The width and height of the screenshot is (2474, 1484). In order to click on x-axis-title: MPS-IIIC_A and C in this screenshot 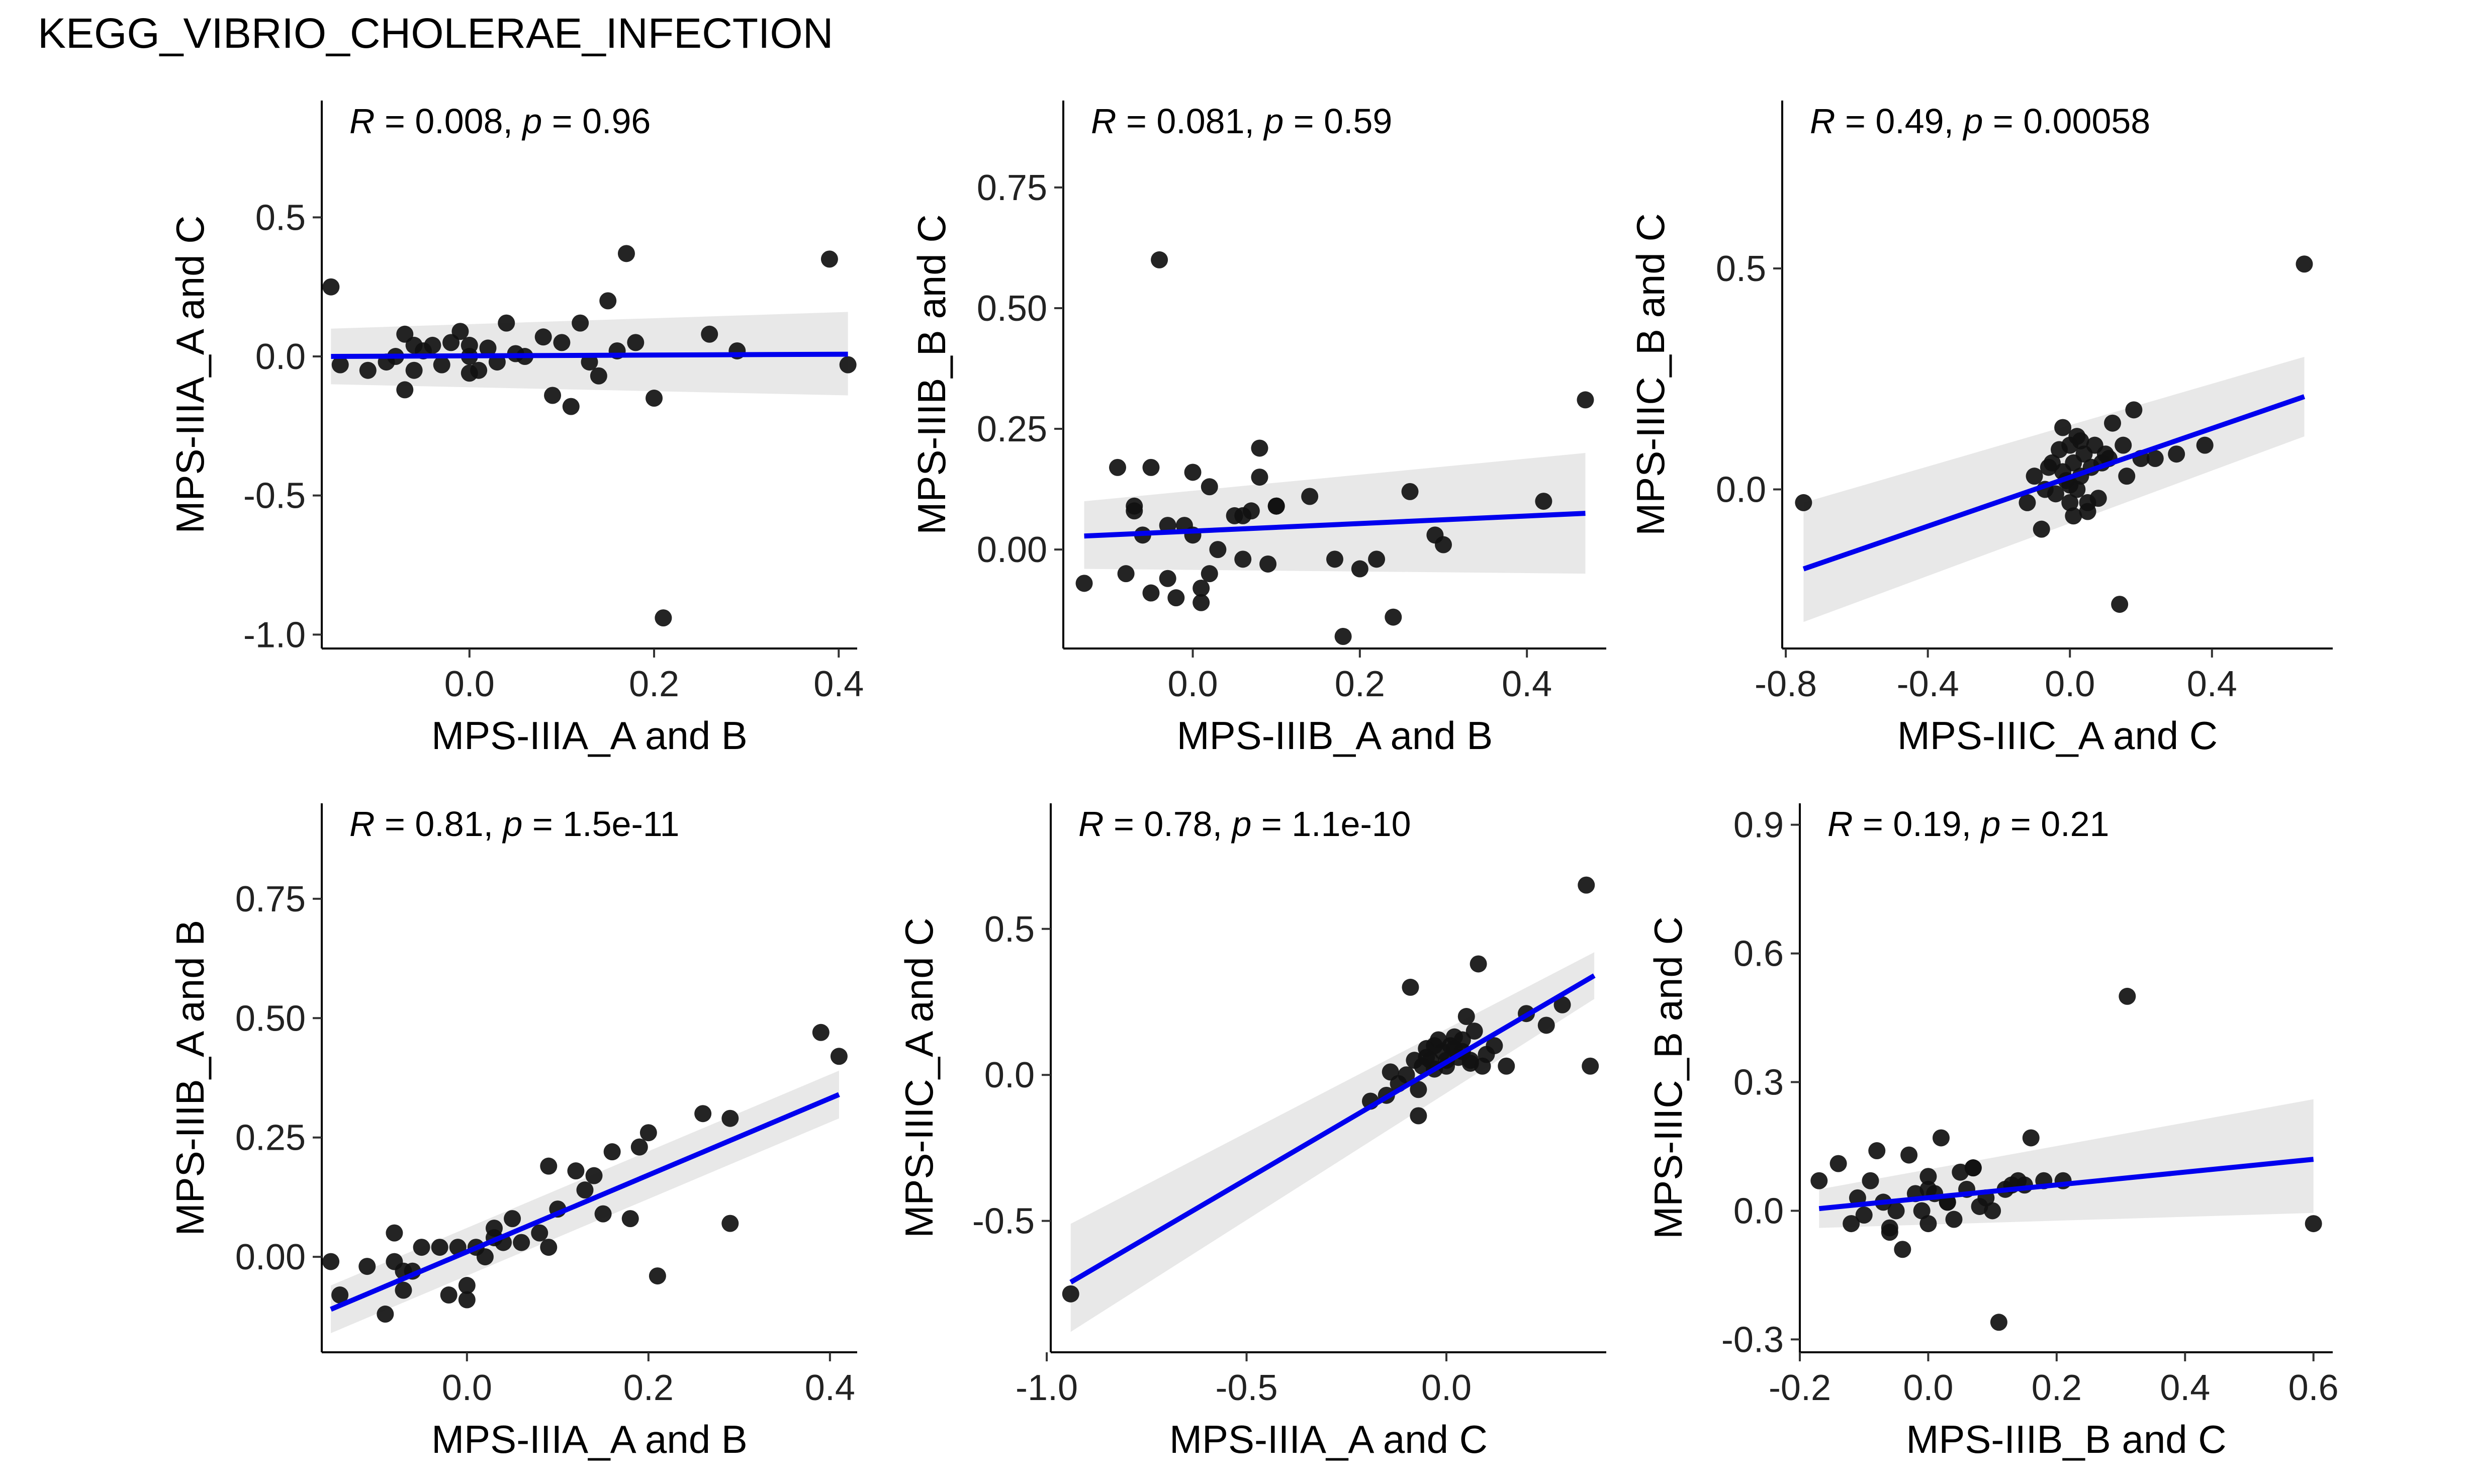, I will do `click(2057, 736)`.